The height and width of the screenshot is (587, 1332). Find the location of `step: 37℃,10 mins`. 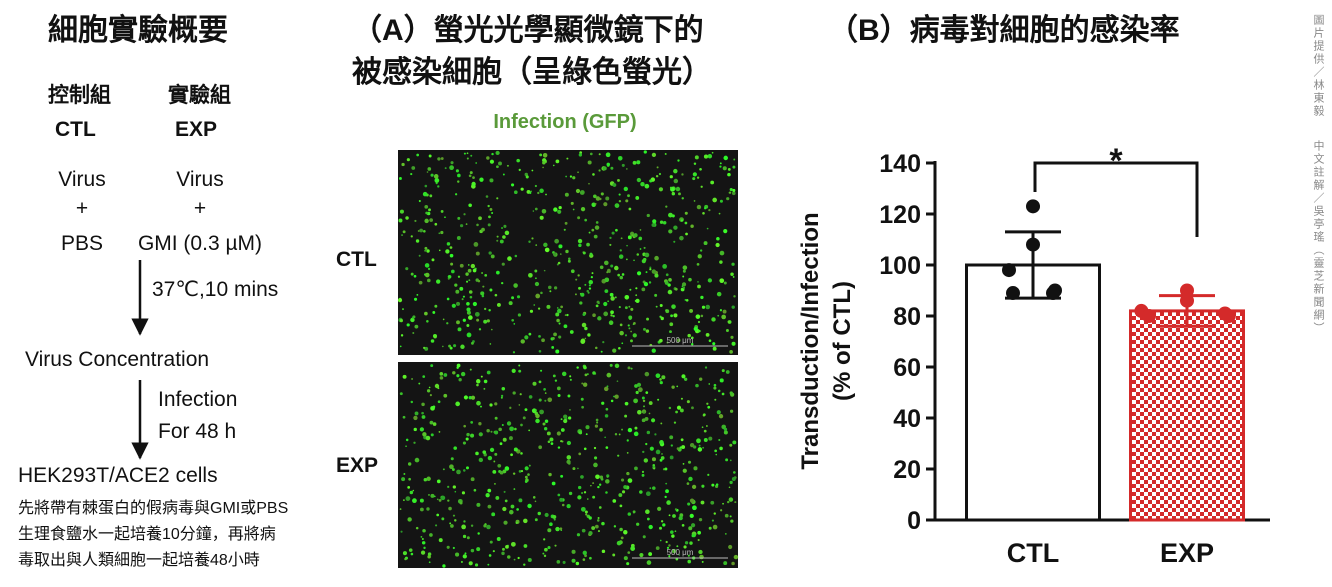

step: 37℃,10 mins is located at coordinates (215, 289).